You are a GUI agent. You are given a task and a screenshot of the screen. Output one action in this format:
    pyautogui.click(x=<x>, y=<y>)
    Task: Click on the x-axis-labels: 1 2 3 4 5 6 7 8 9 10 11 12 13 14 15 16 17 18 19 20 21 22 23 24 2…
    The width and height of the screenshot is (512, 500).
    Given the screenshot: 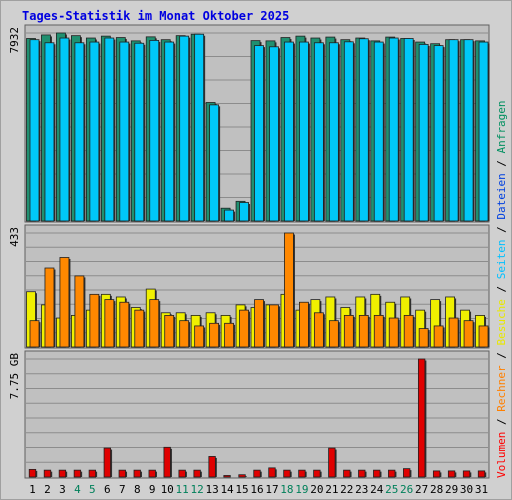 What is the action you would take?
    pyautogui.click(x=258, y=489)
    